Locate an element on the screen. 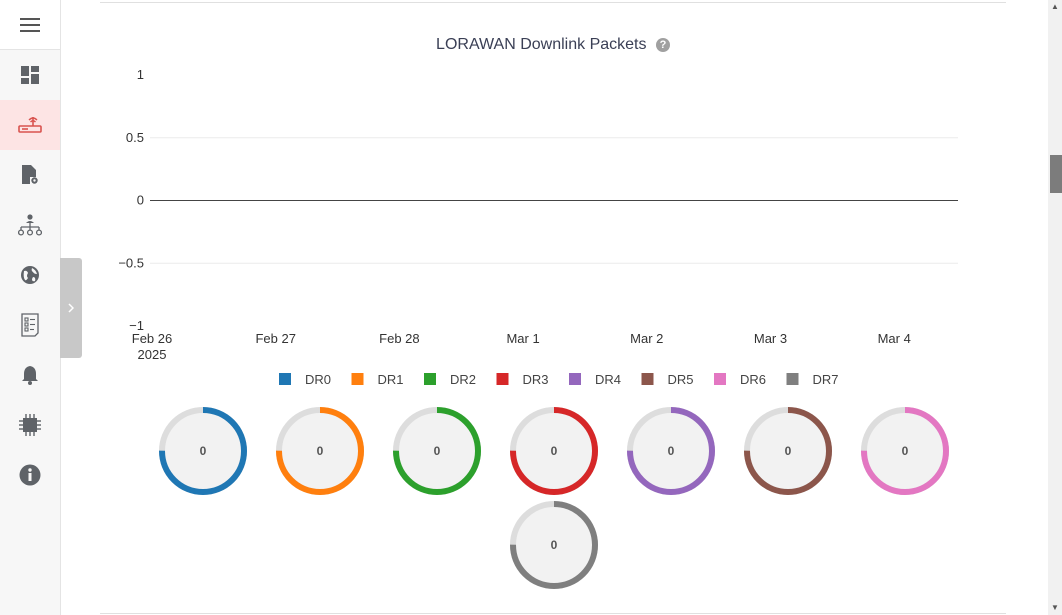 The width and height of the screenshot is (1062, 615). donut-arc-dr3 is located at coordinates (554, 451).